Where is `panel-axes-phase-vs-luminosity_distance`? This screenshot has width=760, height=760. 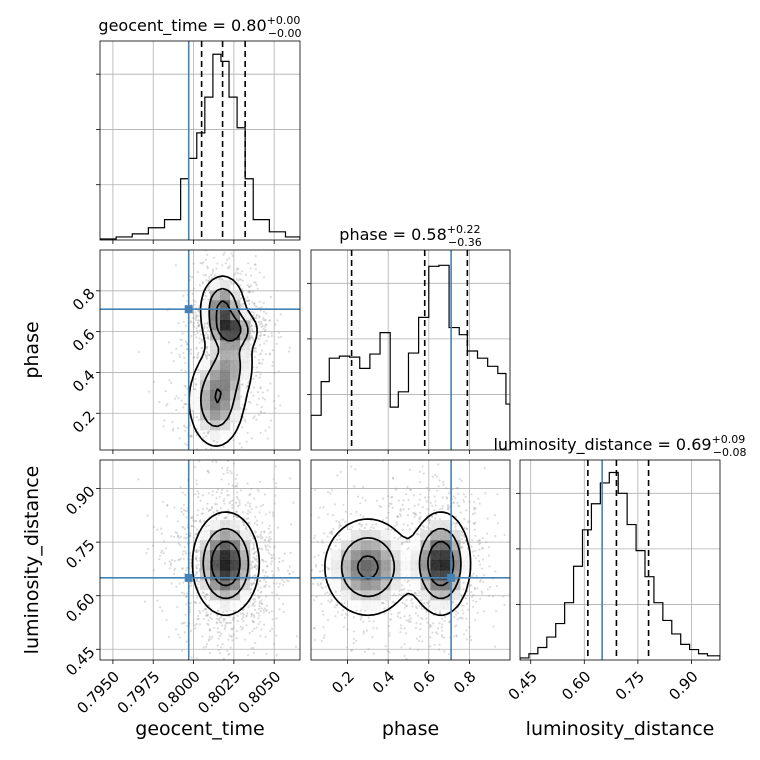
panel-axes-phase-vs-luminosity_distance is located at coordinates (410, 561).